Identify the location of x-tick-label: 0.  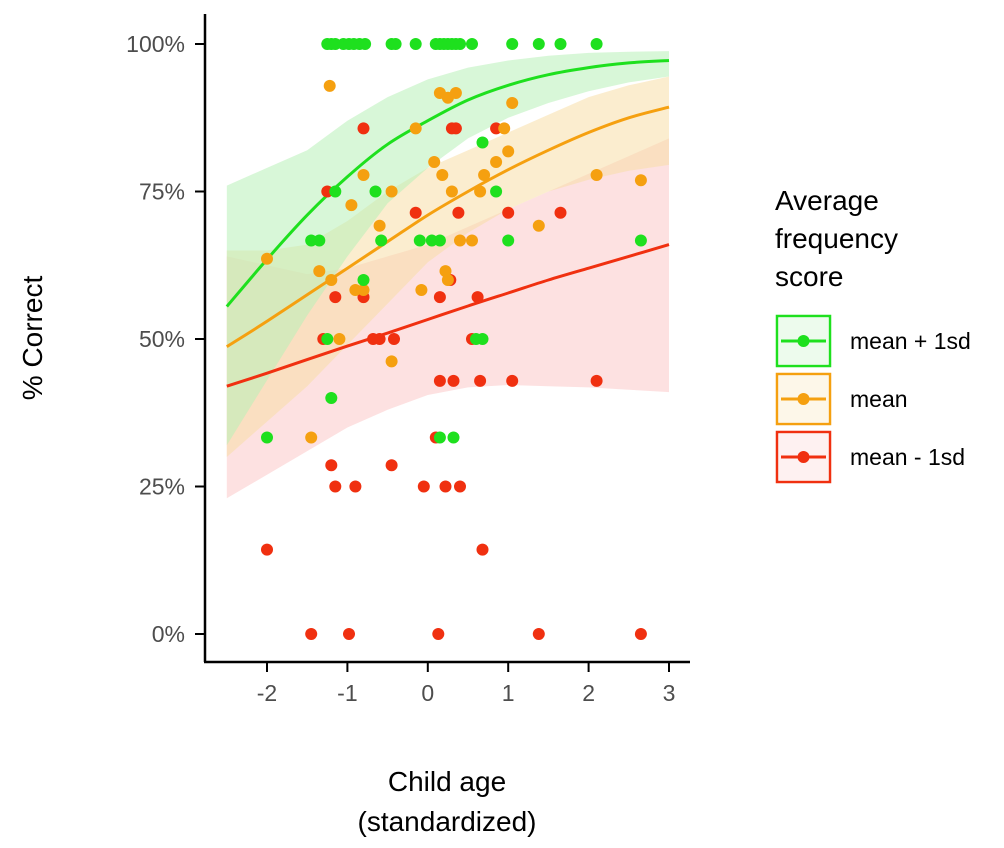
(427, 693).